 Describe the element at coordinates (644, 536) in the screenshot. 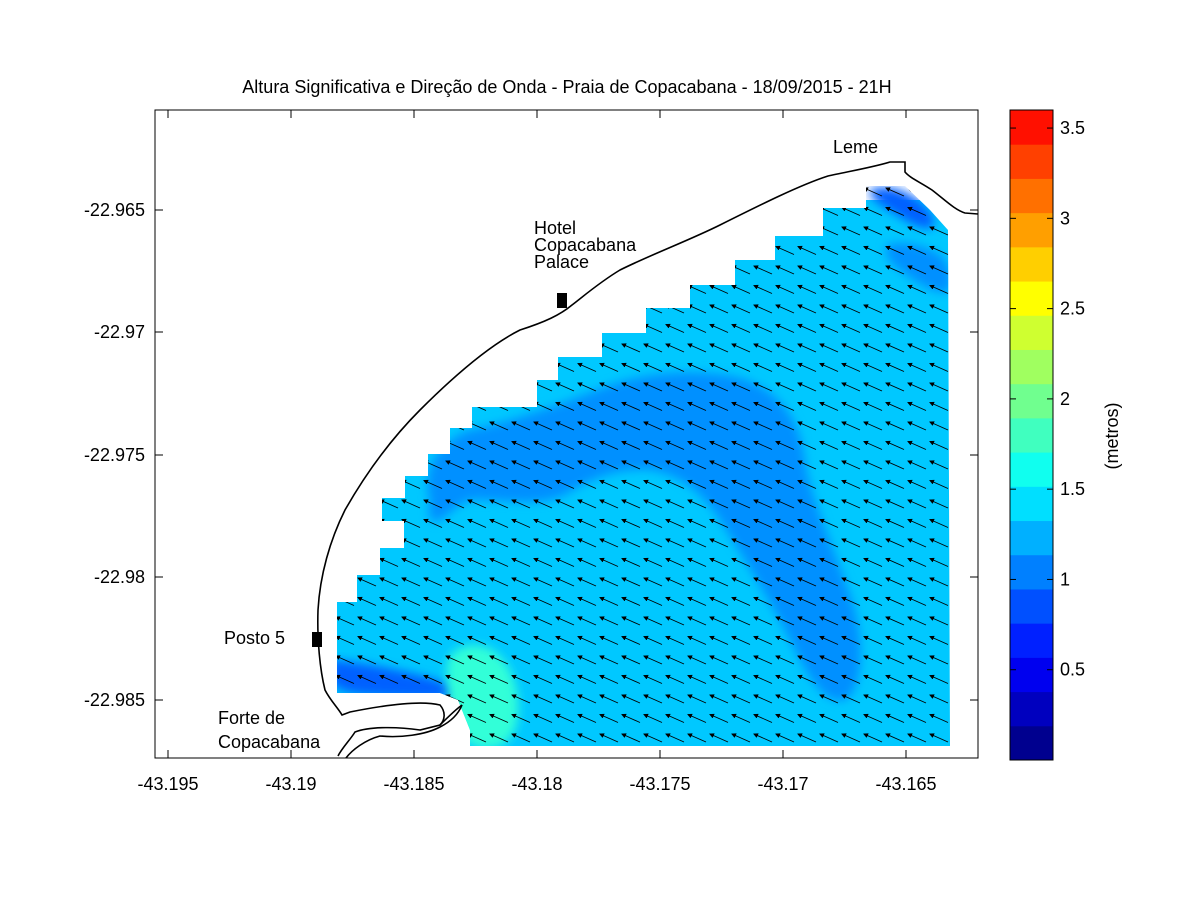

I see `low-wave-band` at that location.